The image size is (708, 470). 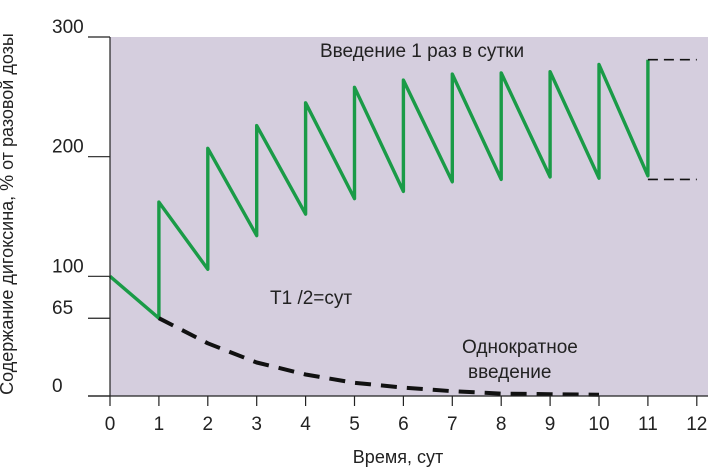 I want to click on x-tick-label-9: 9, so click(x=550, y=424).